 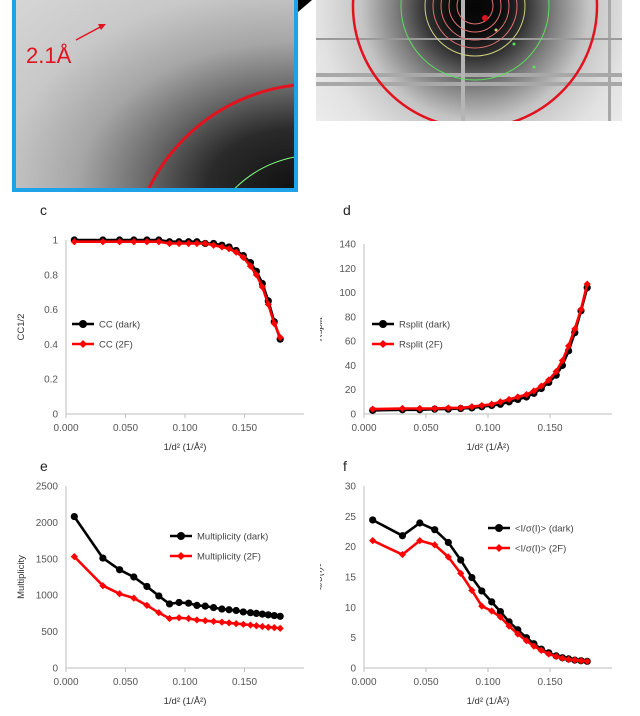 I want to click on y-tick-label: 1500, so click(x=47, y=559).